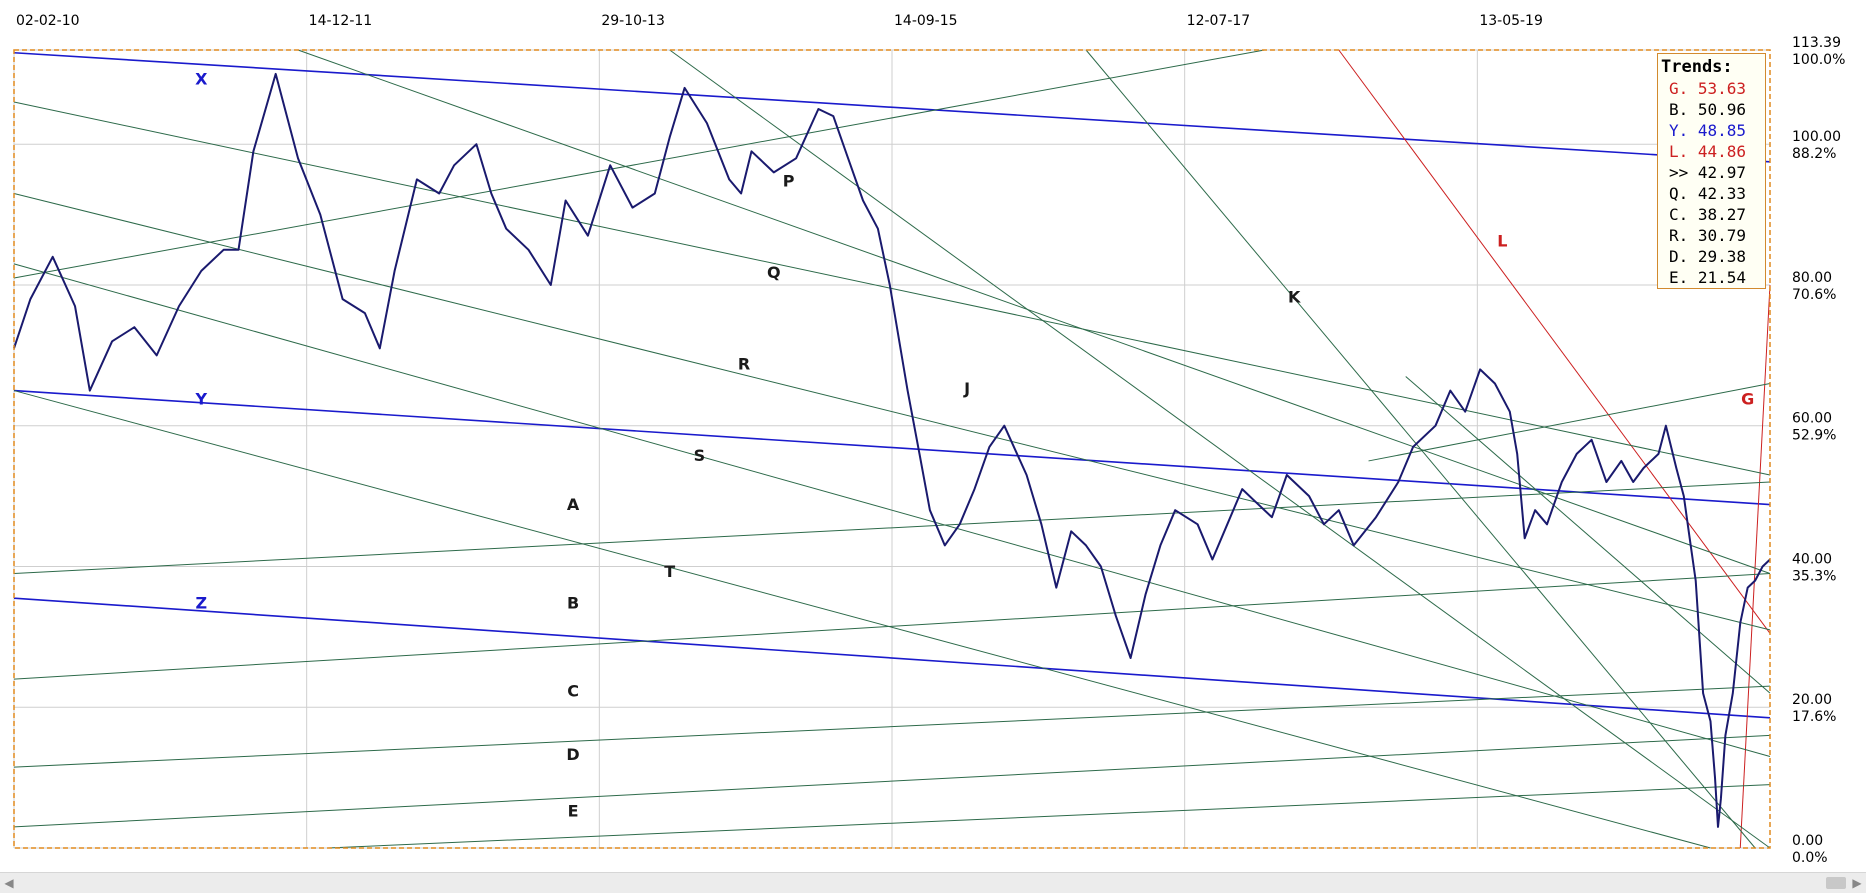 The image size is (1866, 893). What do you see at coordinates (572, 754) in the screenshot?
I see `trend-label-d: D` at bounding box center [572, 754].